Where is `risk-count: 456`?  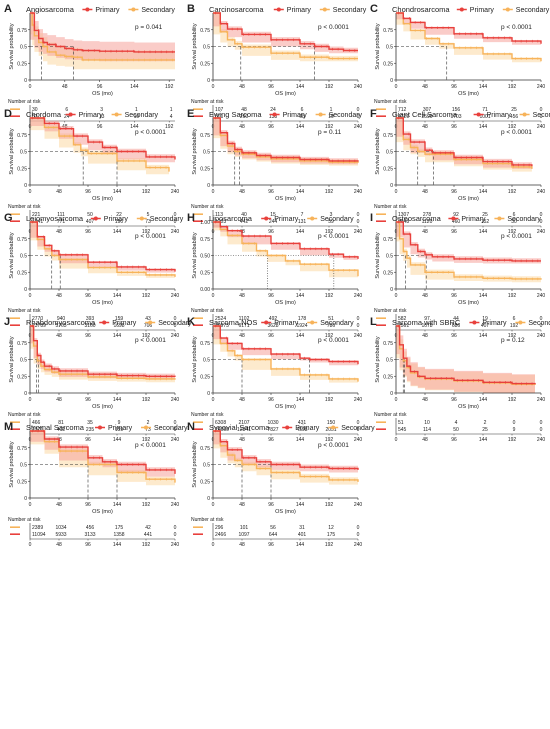
risk-count: 456 is located at coordinates (514, 117).